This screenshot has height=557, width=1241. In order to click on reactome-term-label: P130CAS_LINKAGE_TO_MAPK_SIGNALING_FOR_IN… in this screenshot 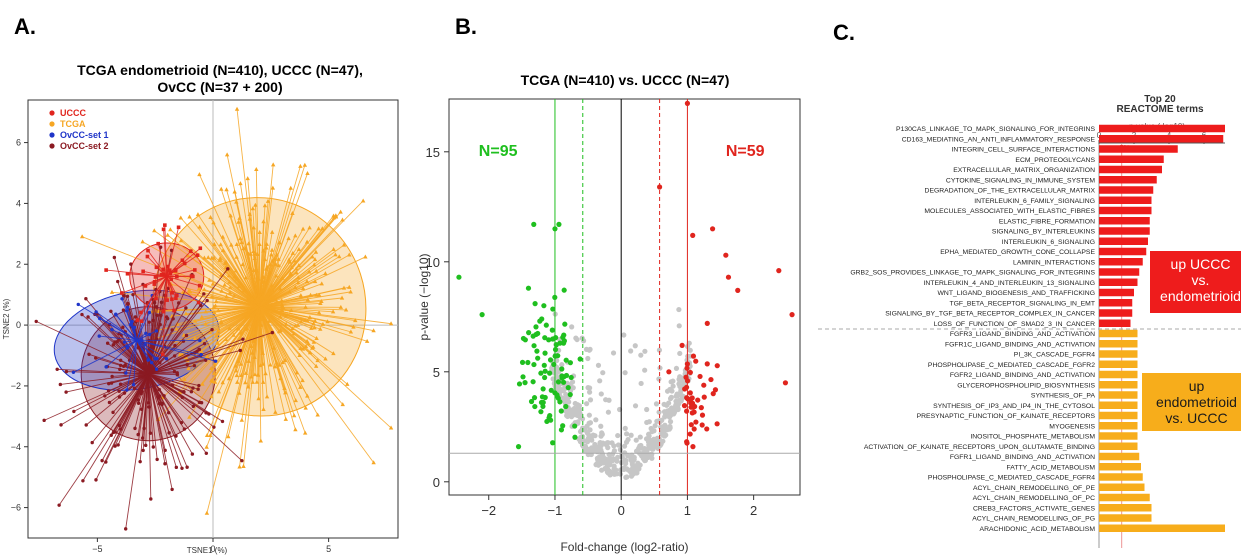, I will do `click(995, 129)`.